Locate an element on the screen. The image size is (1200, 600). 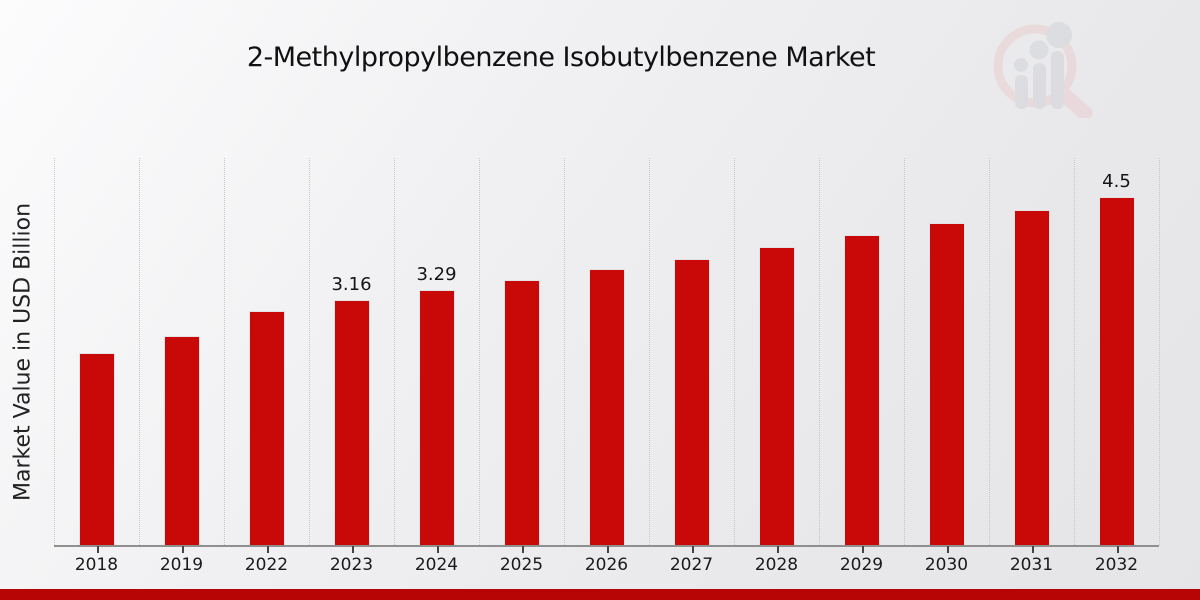
x-axis-label-2025: 2025 is located at coordinates (521, 565).